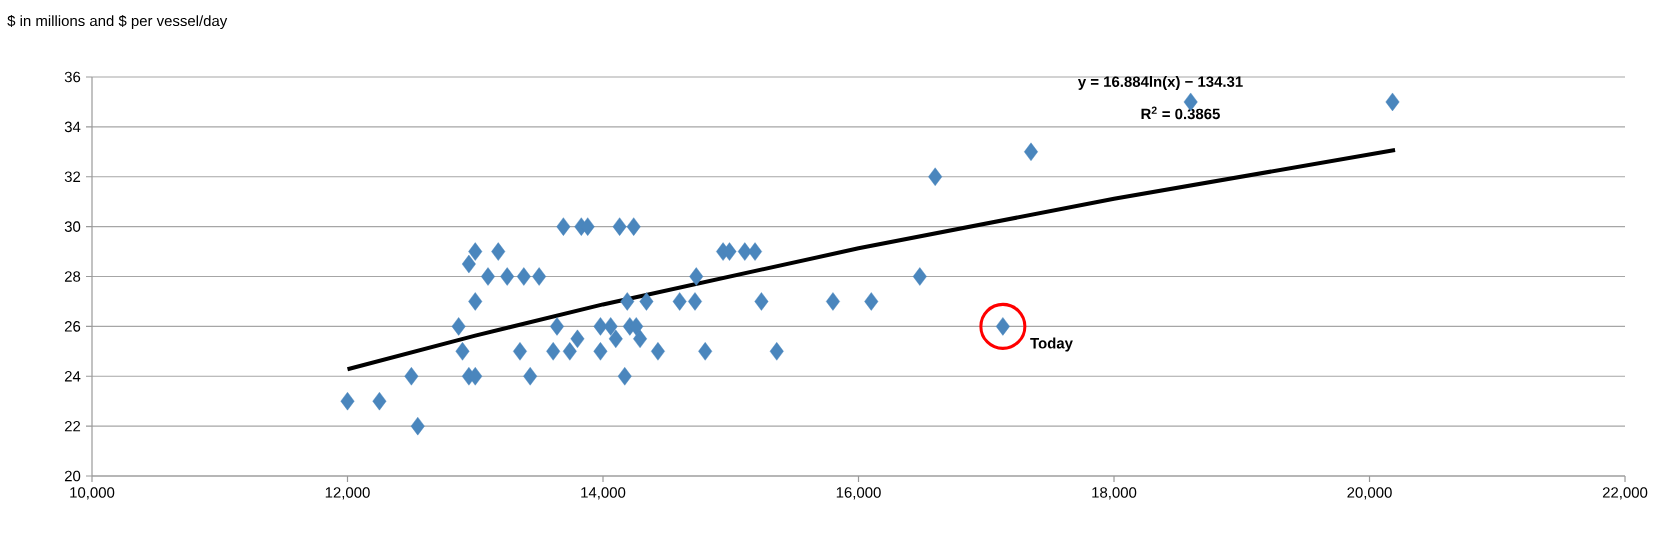 Image resolution: width=1660 pixels, height=560 pixels. What do you see at coordinates (1180, 113) in the screenshot?
I see `annotation: R$^{2}$ = 0.3865` at bounding box center [1180, 113].